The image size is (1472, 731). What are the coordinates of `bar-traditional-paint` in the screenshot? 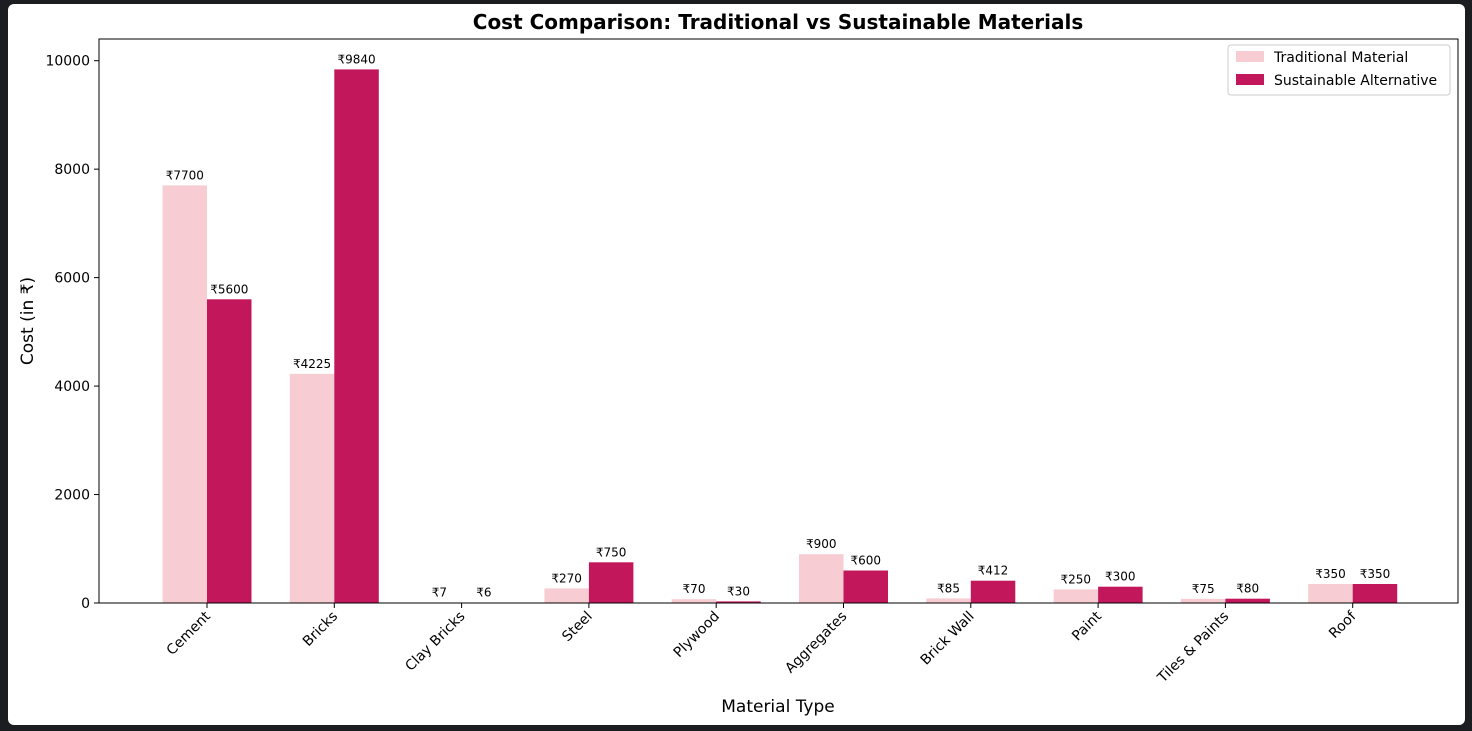 It's located at (1076, 596).